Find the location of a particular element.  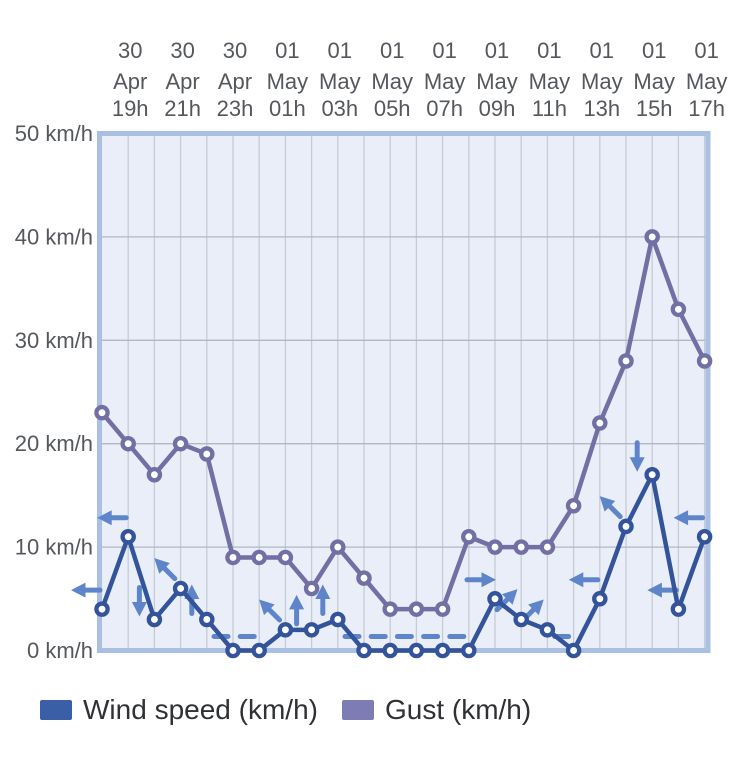

y-axis-label: 10 km/h is located at coordinates (54, 547).